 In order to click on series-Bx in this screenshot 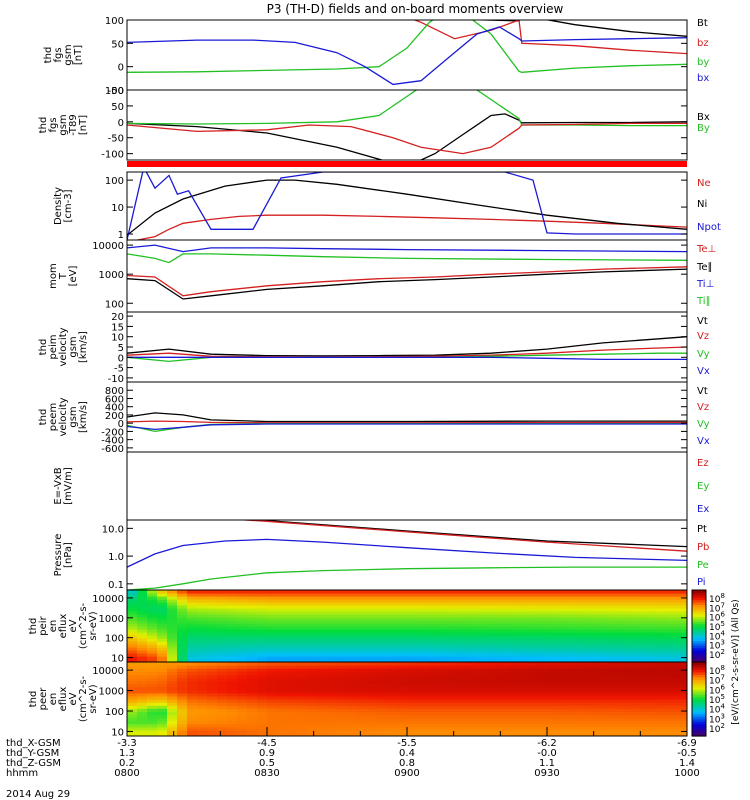, I will do `click(407, 136)`.